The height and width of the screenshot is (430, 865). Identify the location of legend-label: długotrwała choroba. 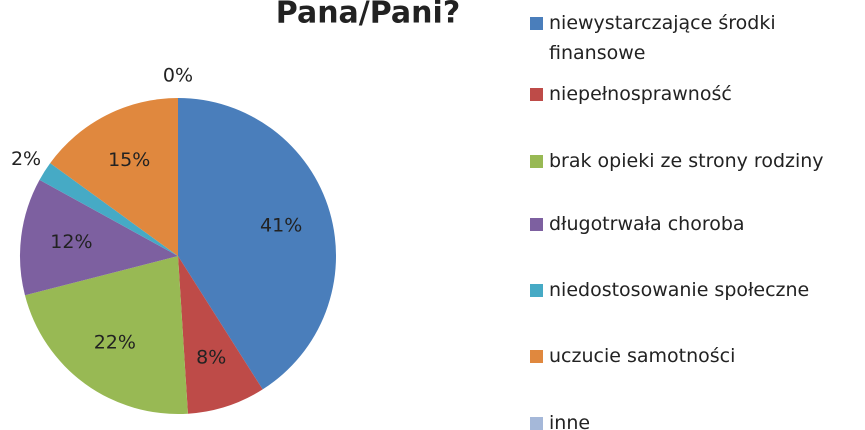
(647, 224).